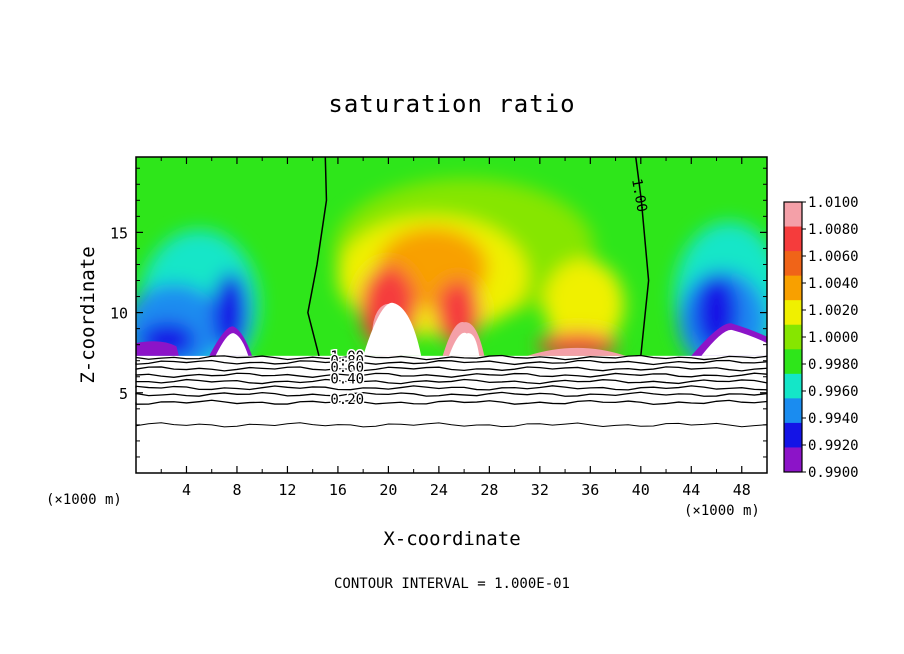  I want to click on y-tick-label: 15, so click(119, 233).